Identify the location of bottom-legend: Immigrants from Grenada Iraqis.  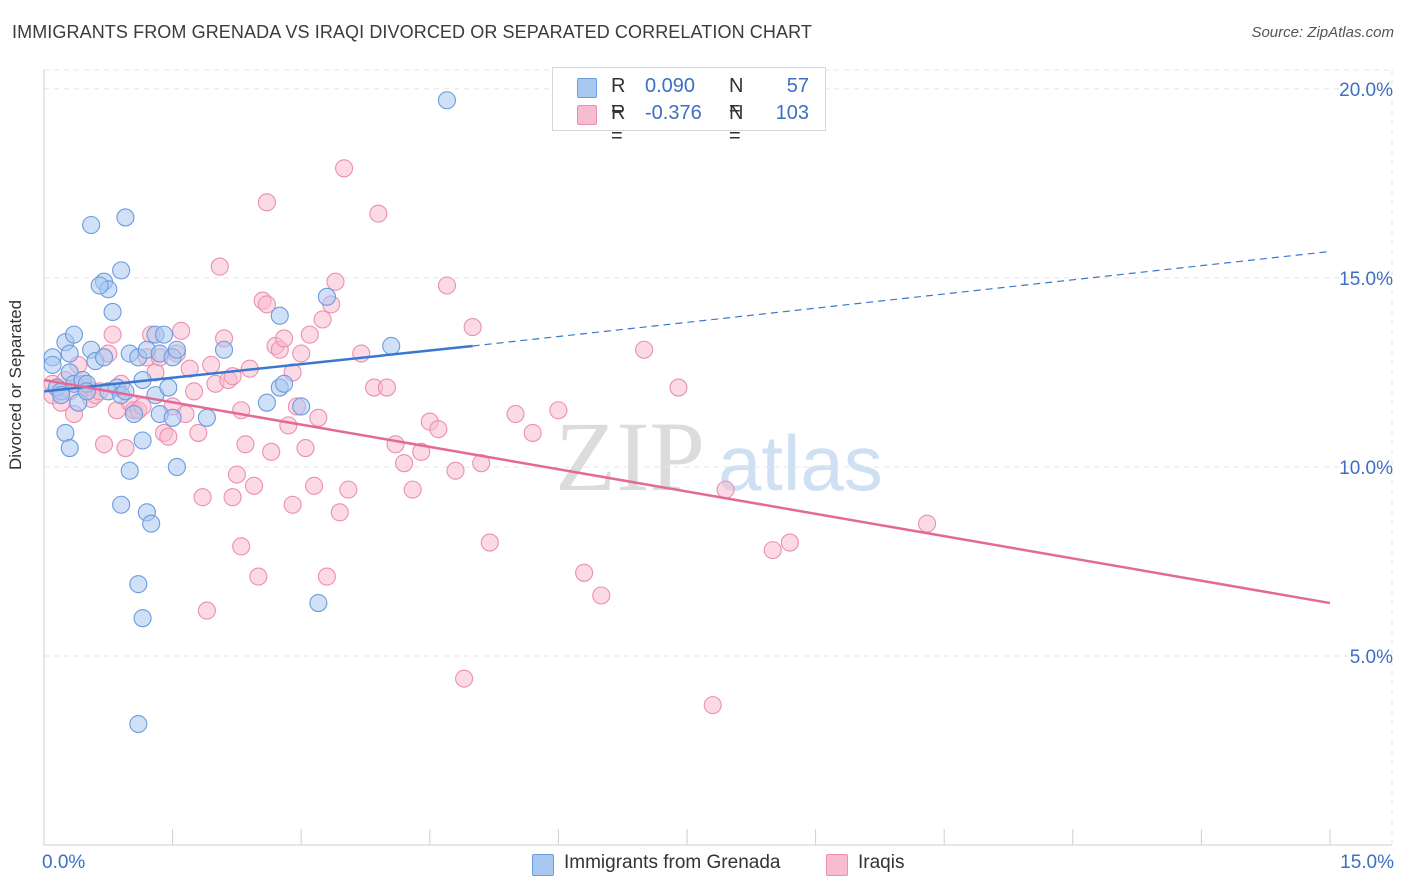
(703, 865).